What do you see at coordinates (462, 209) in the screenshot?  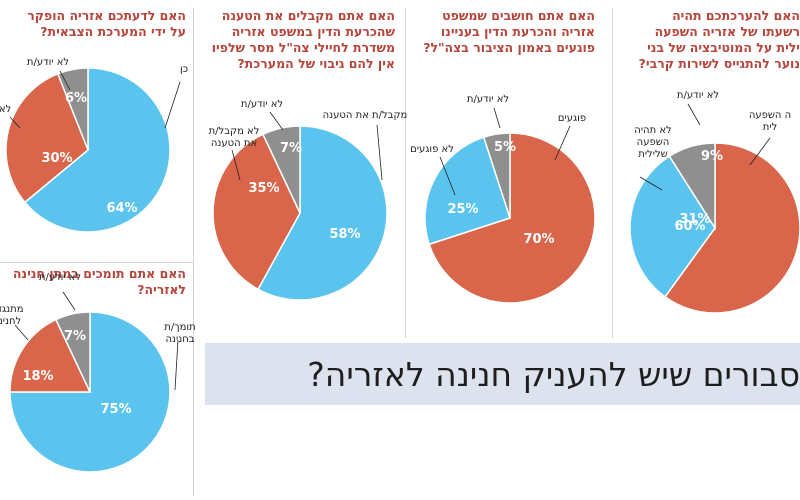 I see `pie-percent-label: 25%` at bounding box center [462, 209].